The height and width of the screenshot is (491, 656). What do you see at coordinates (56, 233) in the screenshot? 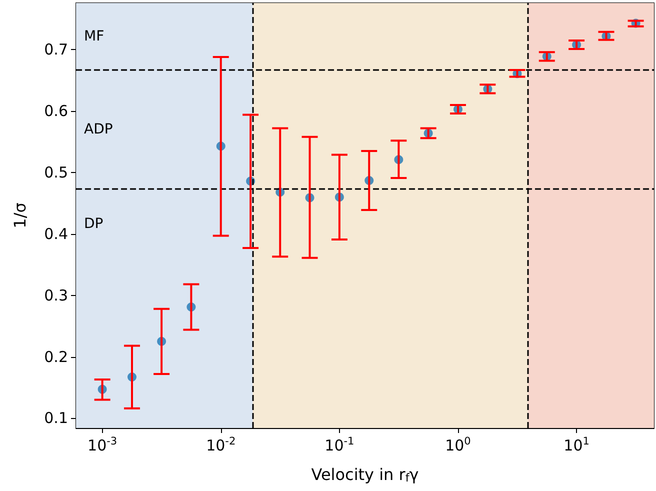
I see `y-tick-label: 0.4` at bounding box center [56, 233].